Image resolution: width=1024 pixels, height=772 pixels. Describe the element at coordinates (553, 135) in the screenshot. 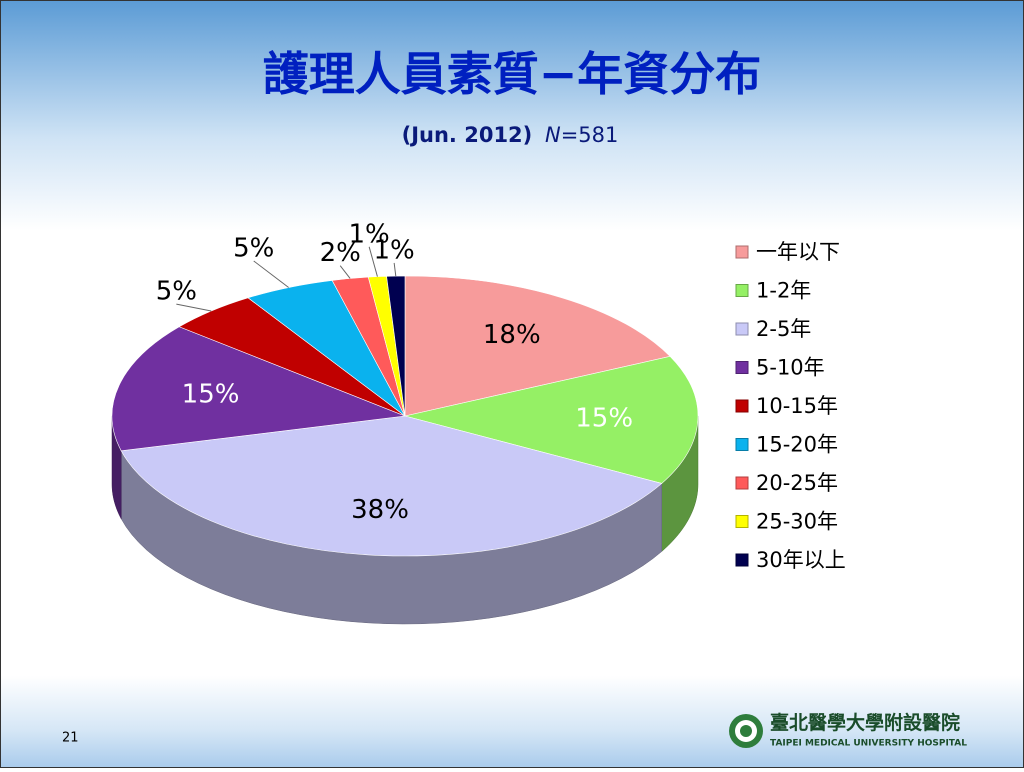

I see `subtitle-n-symbol: N` at that location.